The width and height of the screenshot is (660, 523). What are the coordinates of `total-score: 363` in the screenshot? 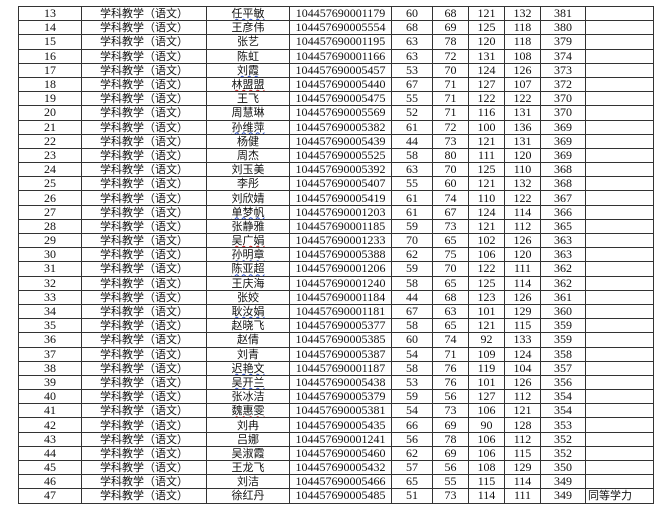 It's located at (563, 255).